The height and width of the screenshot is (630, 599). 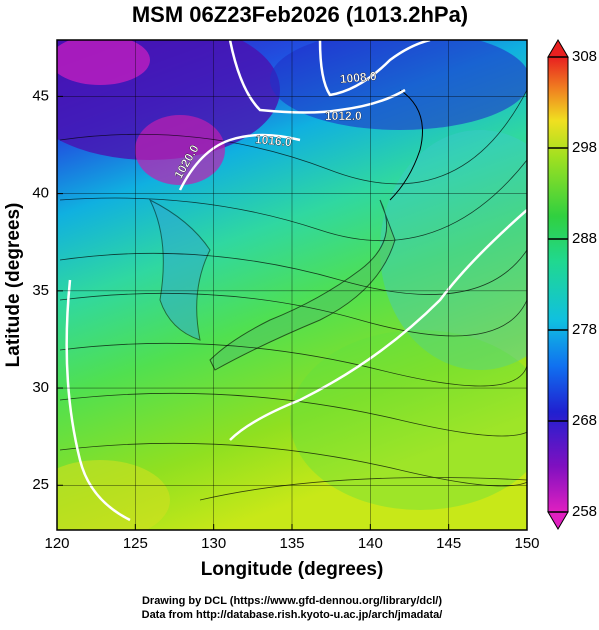 What do you see at coordinates (370, 543) in the screenshot?
I see `x-tick-label: 140` at bounding box center [370, 543].